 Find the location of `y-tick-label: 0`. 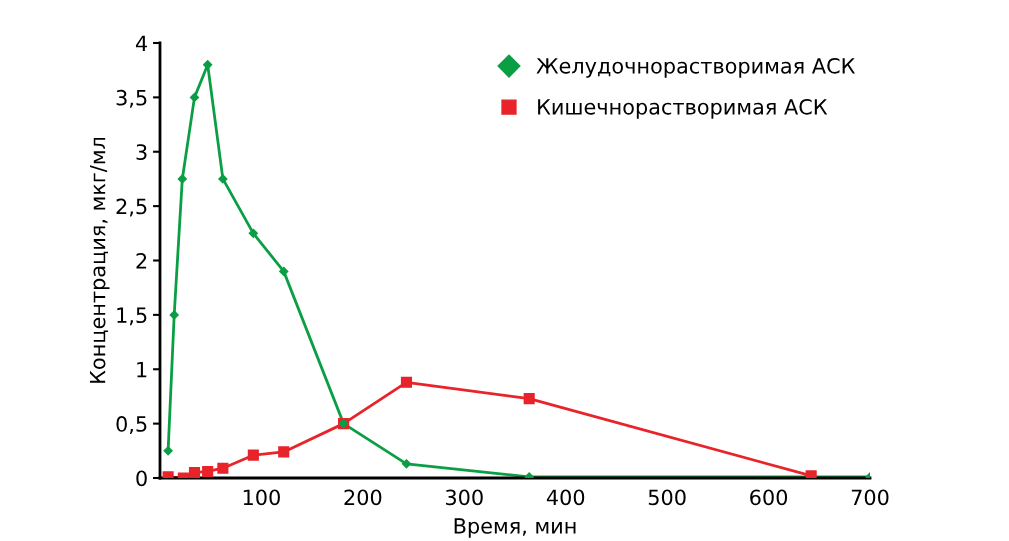

y-tick-label: 0 is located at coordinates (141, 478).